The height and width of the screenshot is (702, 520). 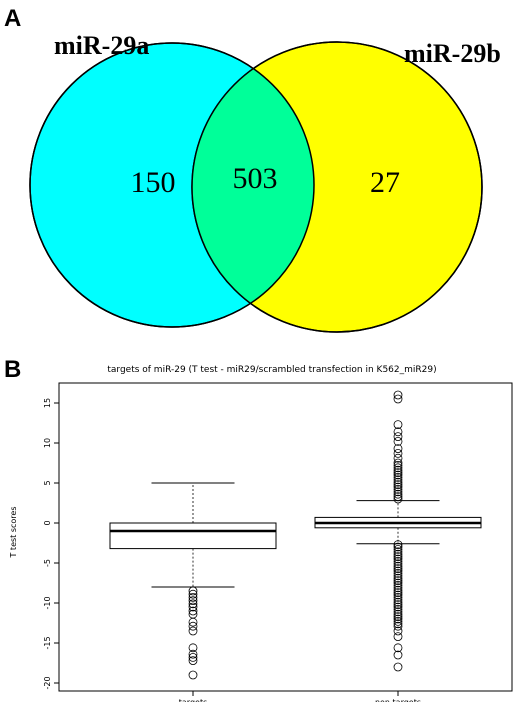 I want to click on venn-overlap-region, so click(x=253, y=185).